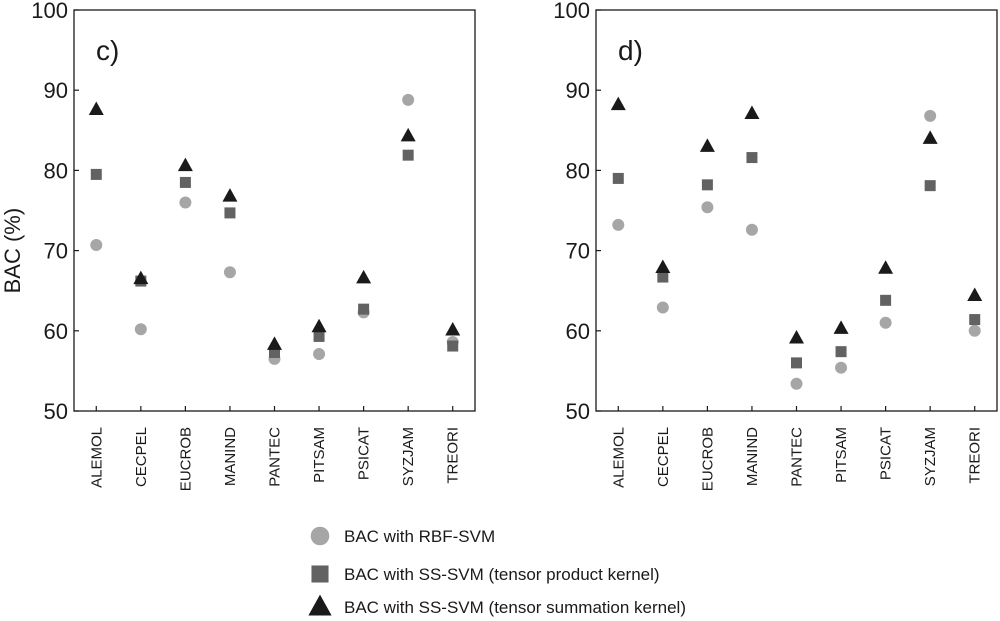 The width and height of the screenshot is (1000, 621). I want to click on point-square-cecpel, so click(663, 277).